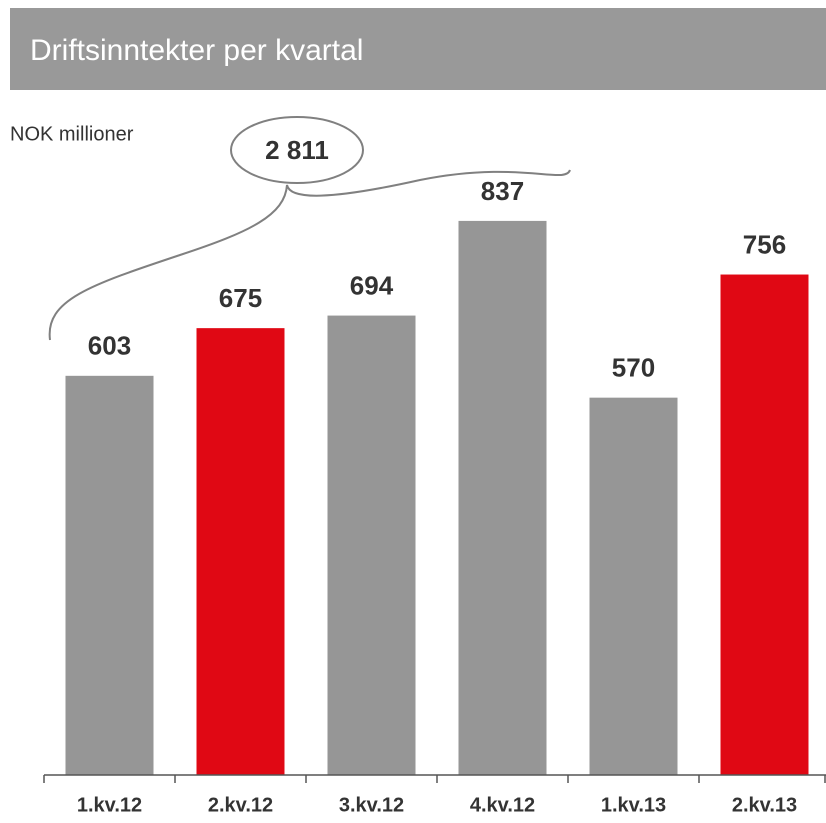 Image resolution: width=826 pixels, height=823 pixels. I want to click on chart-title: Driftsinntekter per kvartal, so click(196, 50).